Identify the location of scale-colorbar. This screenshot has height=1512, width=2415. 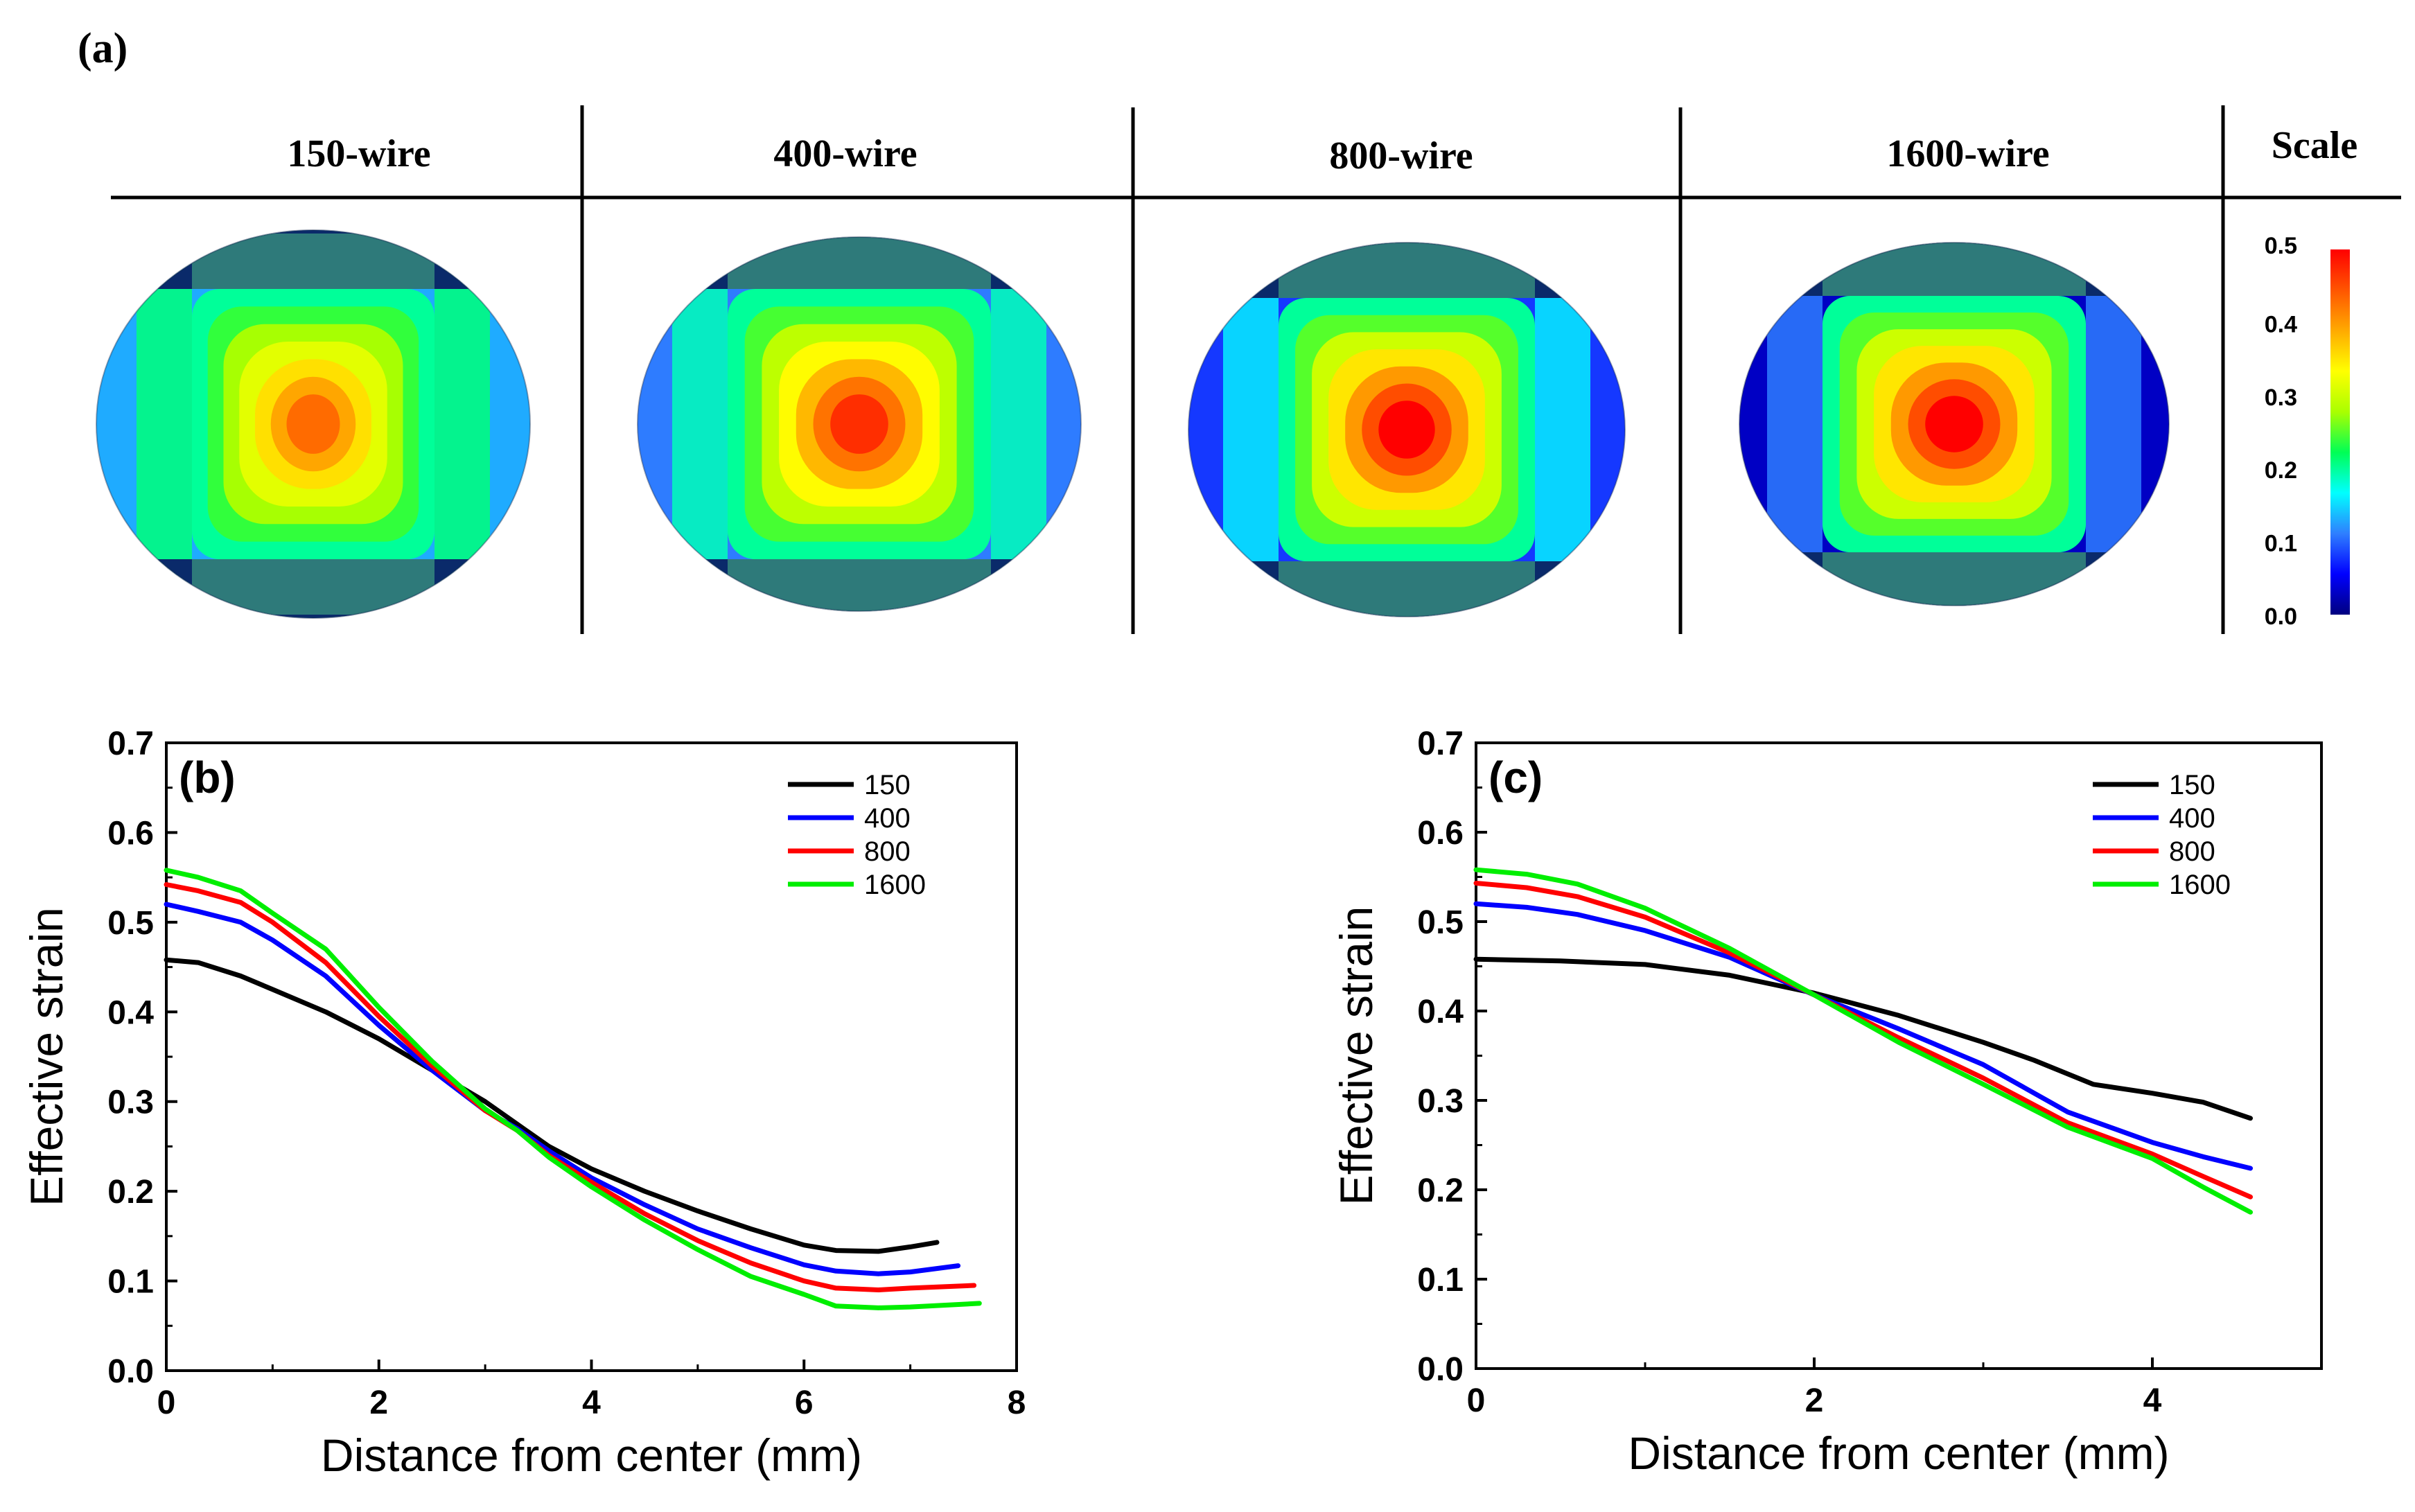
(2340, 432).